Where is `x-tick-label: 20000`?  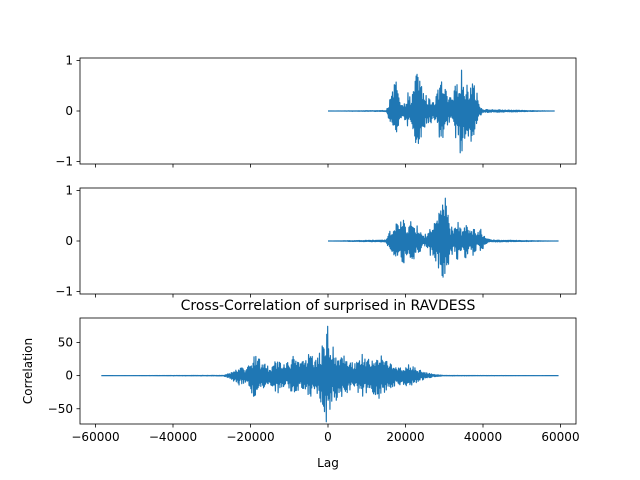
x-tick-label: 20000 is located at coordinates (405, 437).